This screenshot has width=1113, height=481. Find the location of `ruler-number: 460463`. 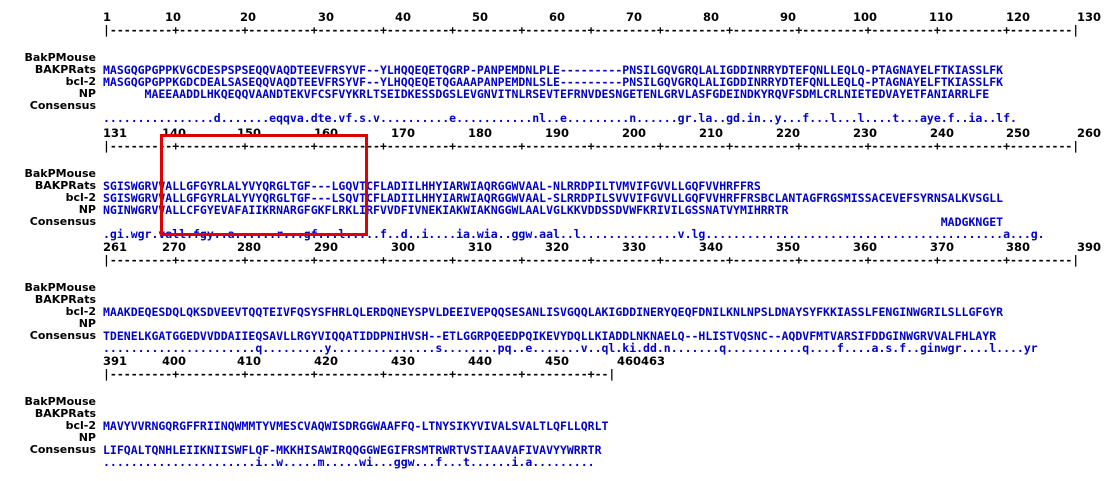

ruler-number: 460463 is located at coordinates (641, 361).